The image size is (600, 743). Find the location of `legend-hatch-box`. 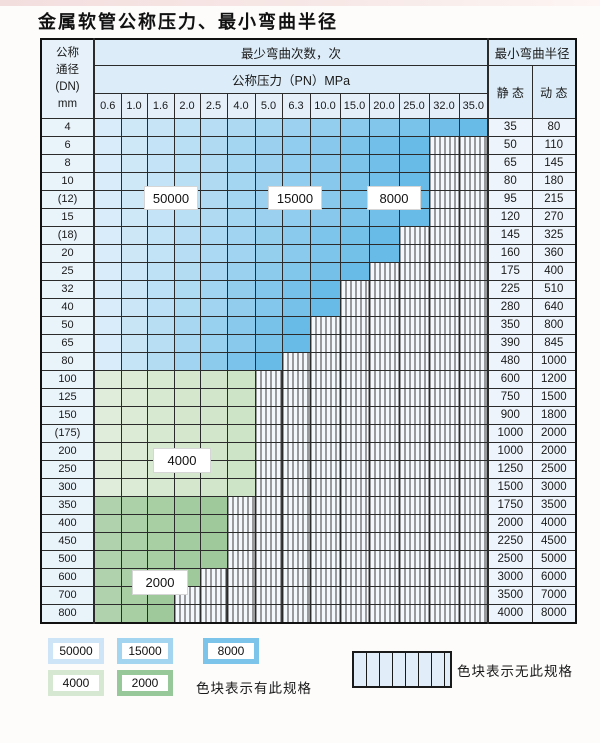

legend-hatch-box is located at coordinates (402, 669).